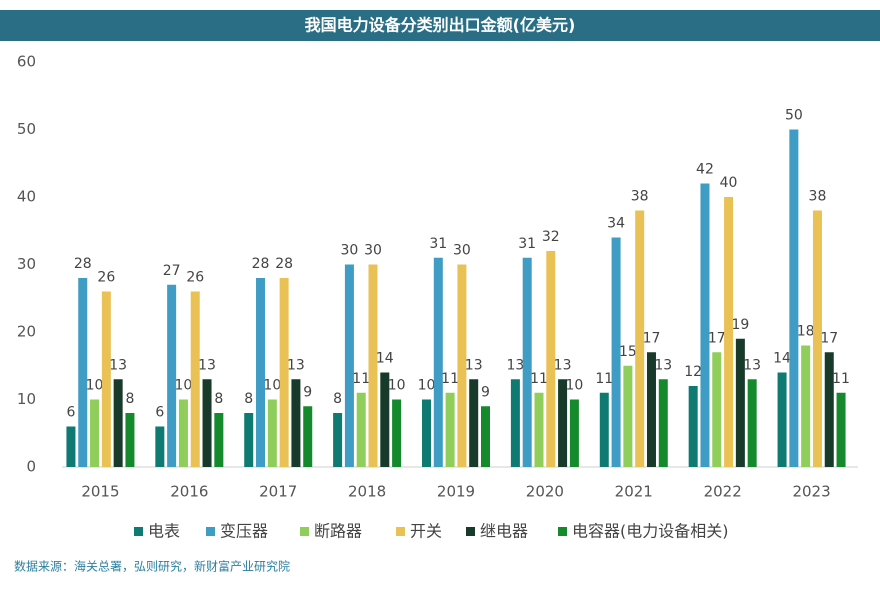  I want to click on source-note: 数据来源：海关总署，弘则研究，新财富产业研究院, so click(152, 566).